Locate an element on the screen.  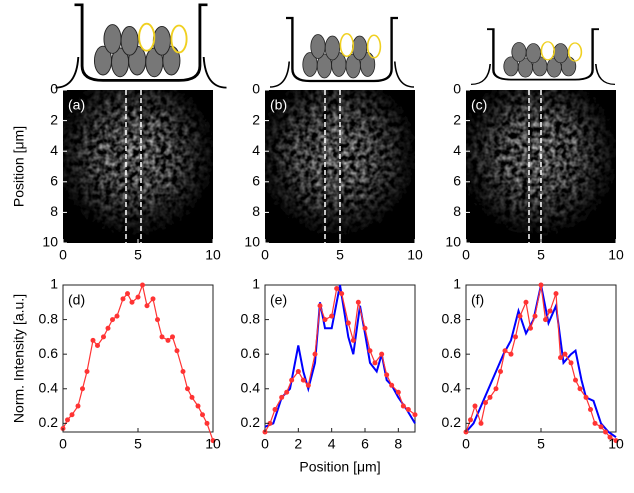
y-tick-label: 0.8 is located at coordinates (49, 318).